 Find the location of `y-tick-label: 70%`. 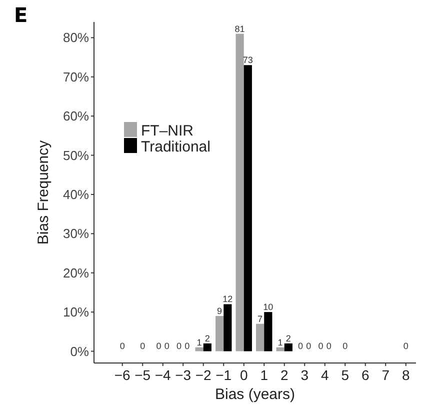

y-tick-label: 70% is located at coordinates (76, 76).